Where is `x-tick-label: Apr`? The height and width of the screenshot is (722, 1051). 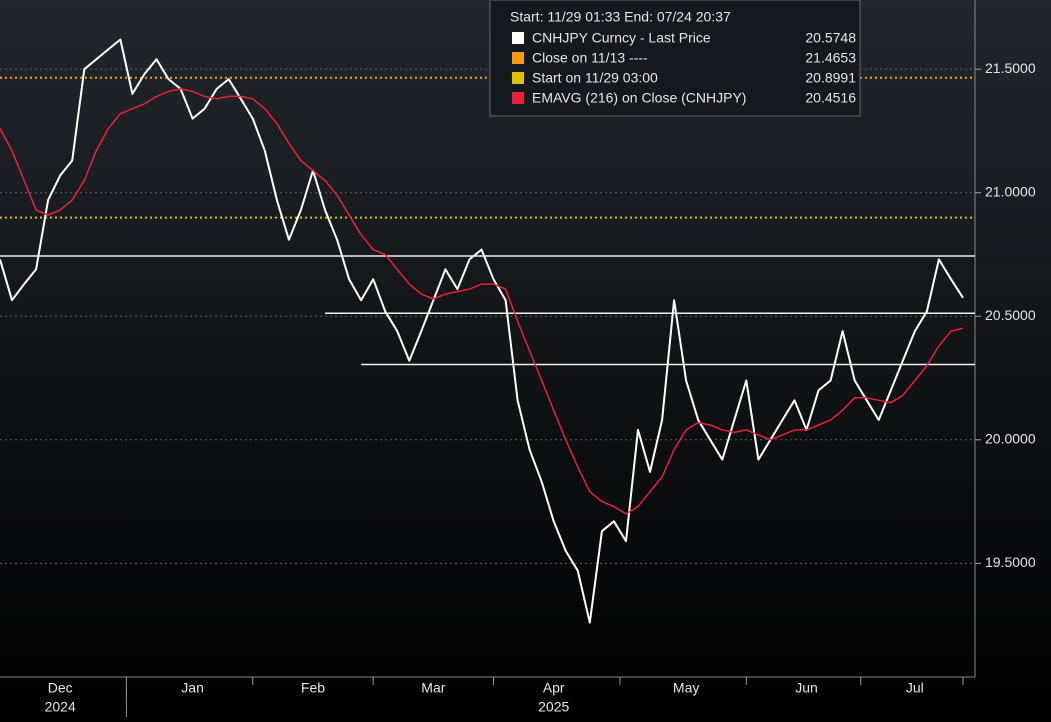
x-tick-label: Apr is located at coordinates (554, 688).